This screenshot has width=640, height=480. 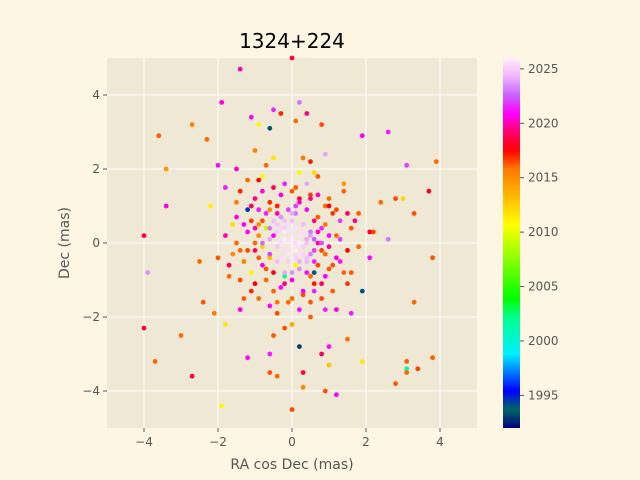 I want to click on x-tick-label: 2, so click(x=366, y=442).